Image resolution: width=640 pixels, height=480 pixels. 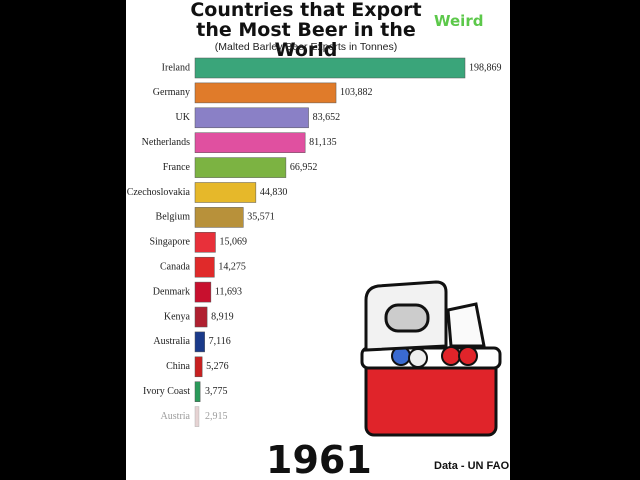 What do you see at coordinates (431, 358) in the screenshot?
I see `cooler-illustration` at bounding box center [431, 358].